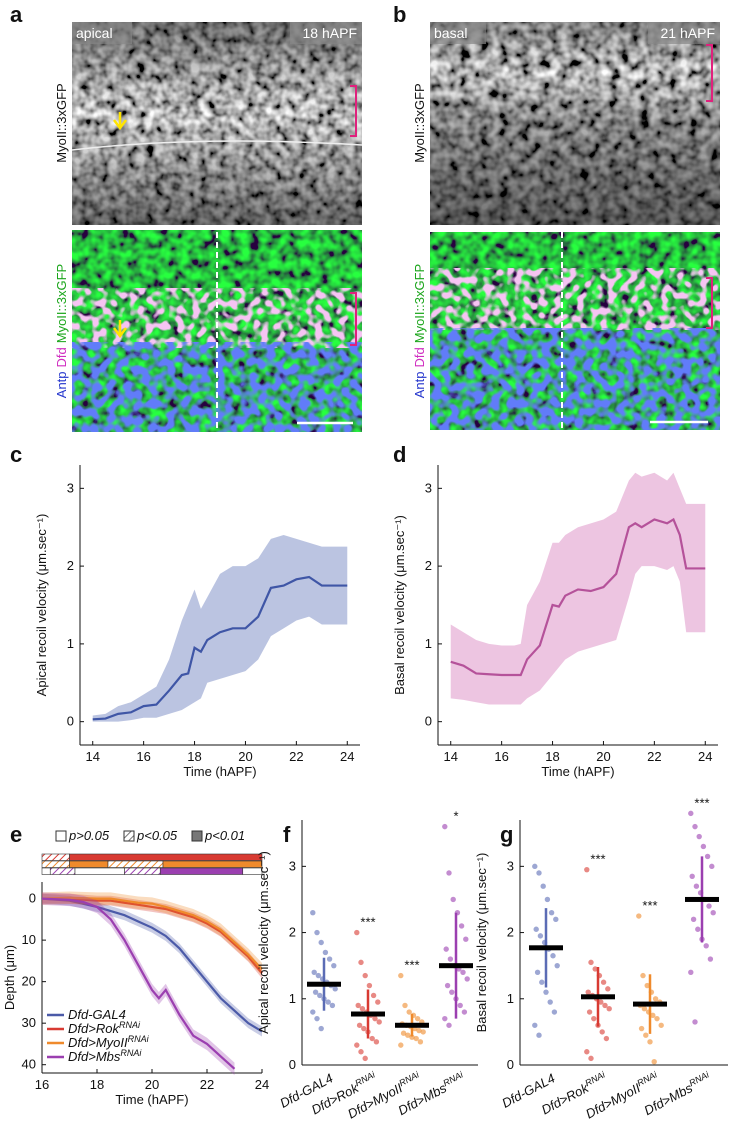 This screenshot has height=1126, width=748. Describe the element at coordinates (70, 565) in the screenshot. I see `y-tick-label: 2` at that location.